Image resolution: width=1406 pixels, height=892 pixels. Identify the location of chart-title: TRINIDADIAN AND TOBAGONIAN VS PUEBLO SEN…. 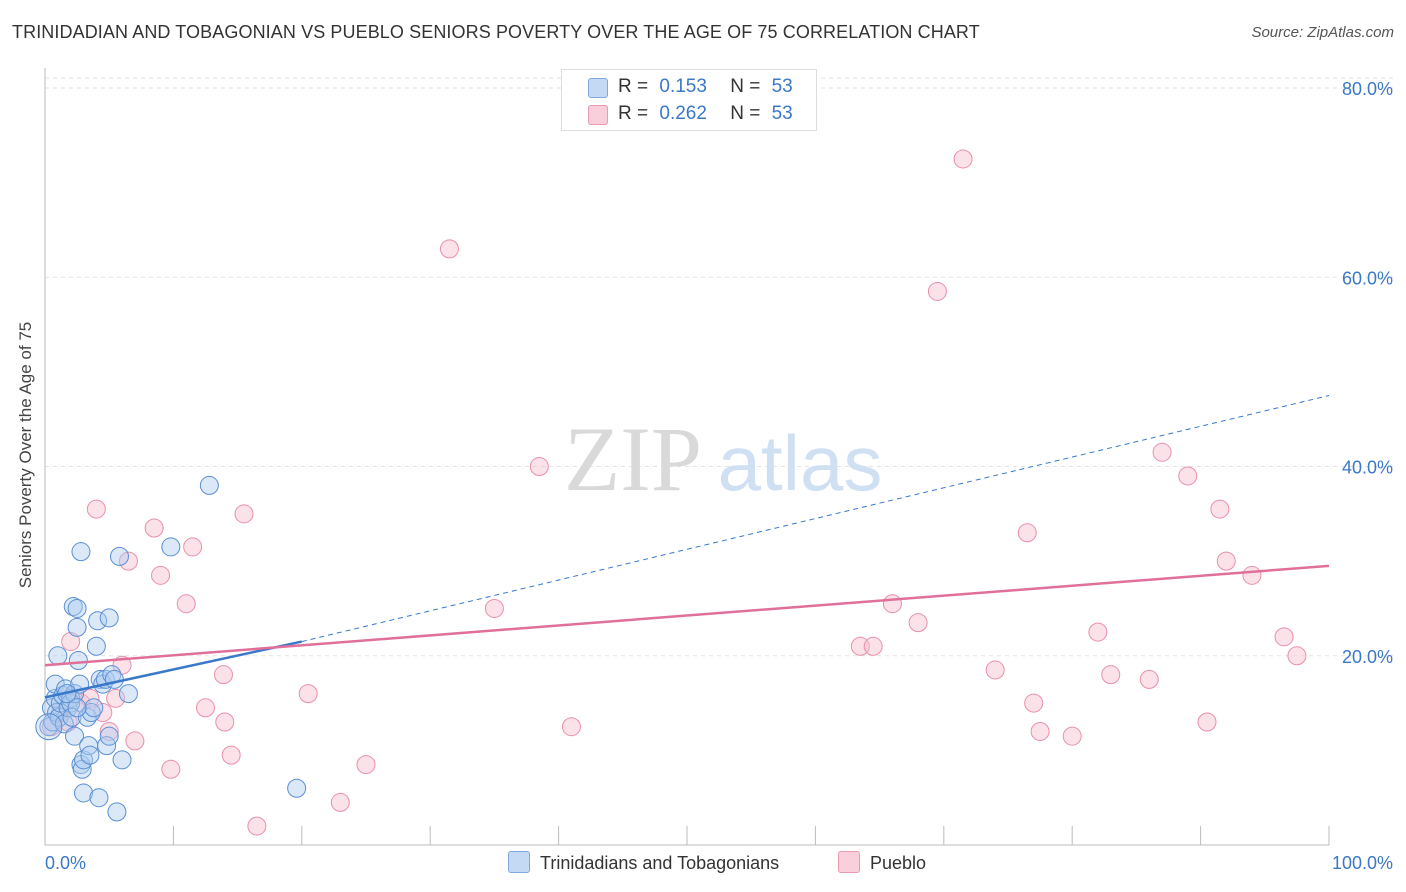
(496, 32).